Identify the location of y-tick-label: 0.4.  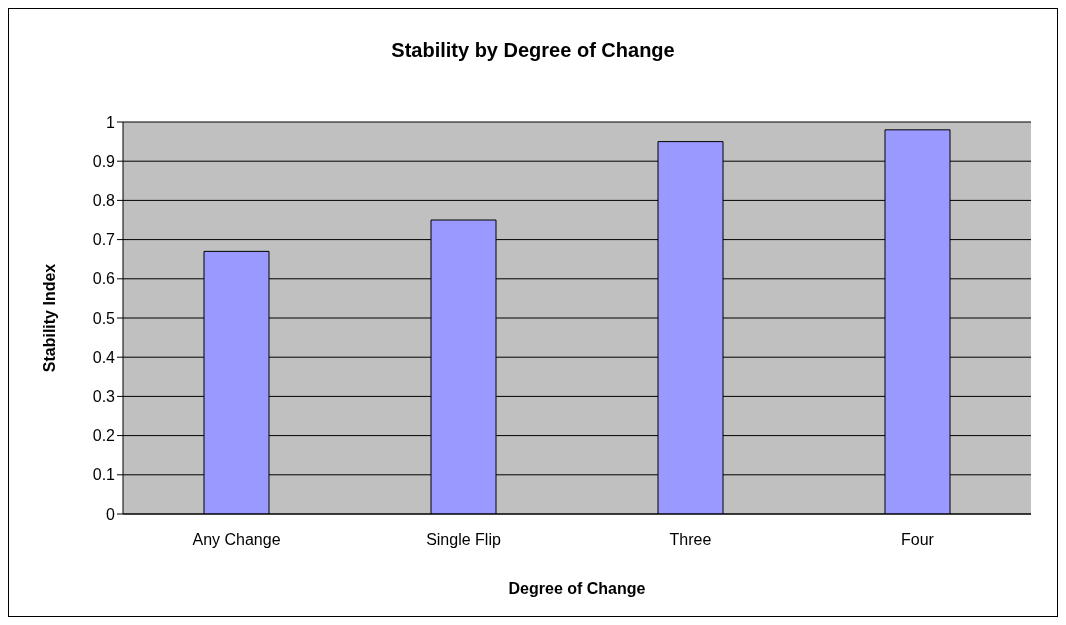
(104, 357).